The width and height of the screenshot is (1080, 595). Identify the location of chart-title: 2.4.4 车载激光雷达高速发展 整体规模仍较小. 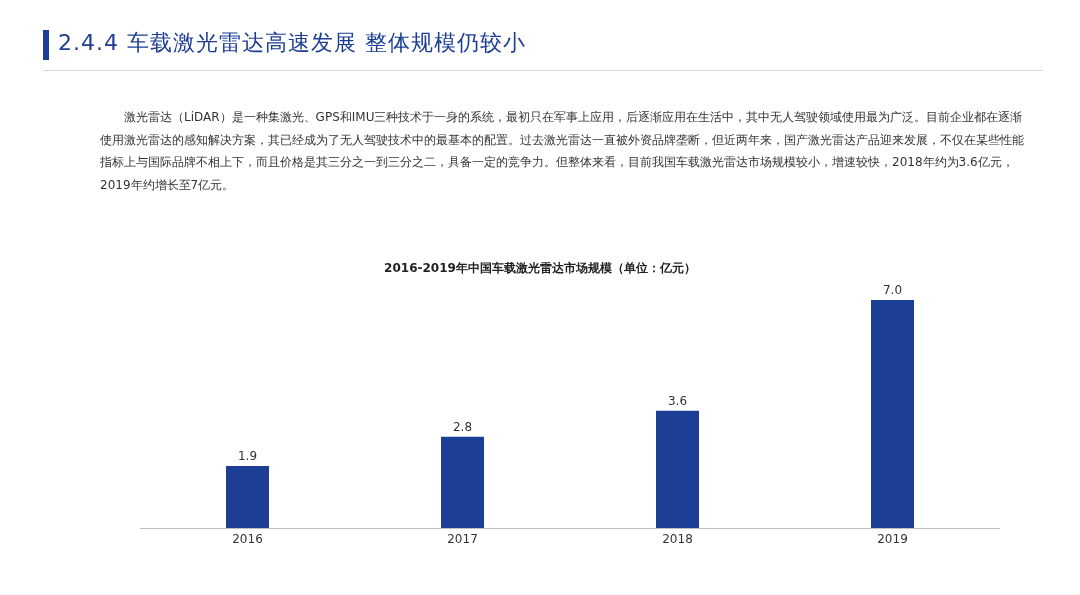
(292, 43).